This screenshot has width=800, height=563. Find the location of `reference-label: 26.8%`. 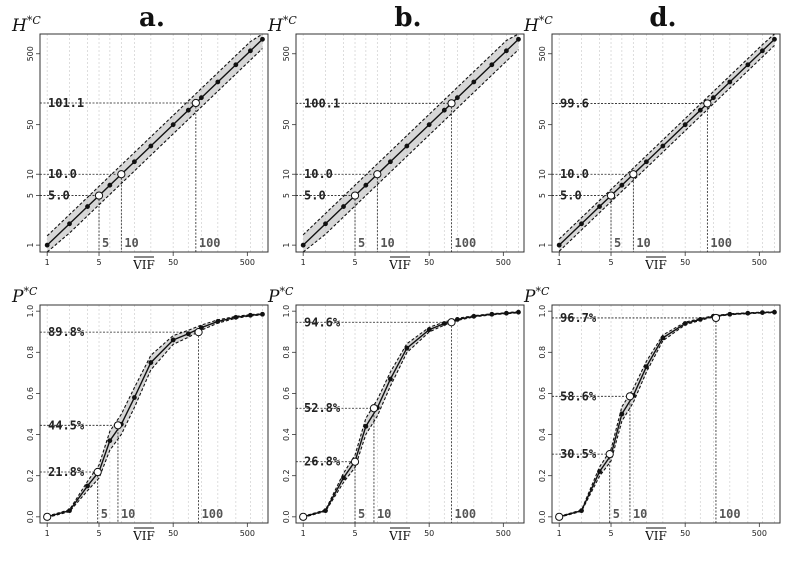

reference-label: 26.8% is located at coordinates (322, 462).